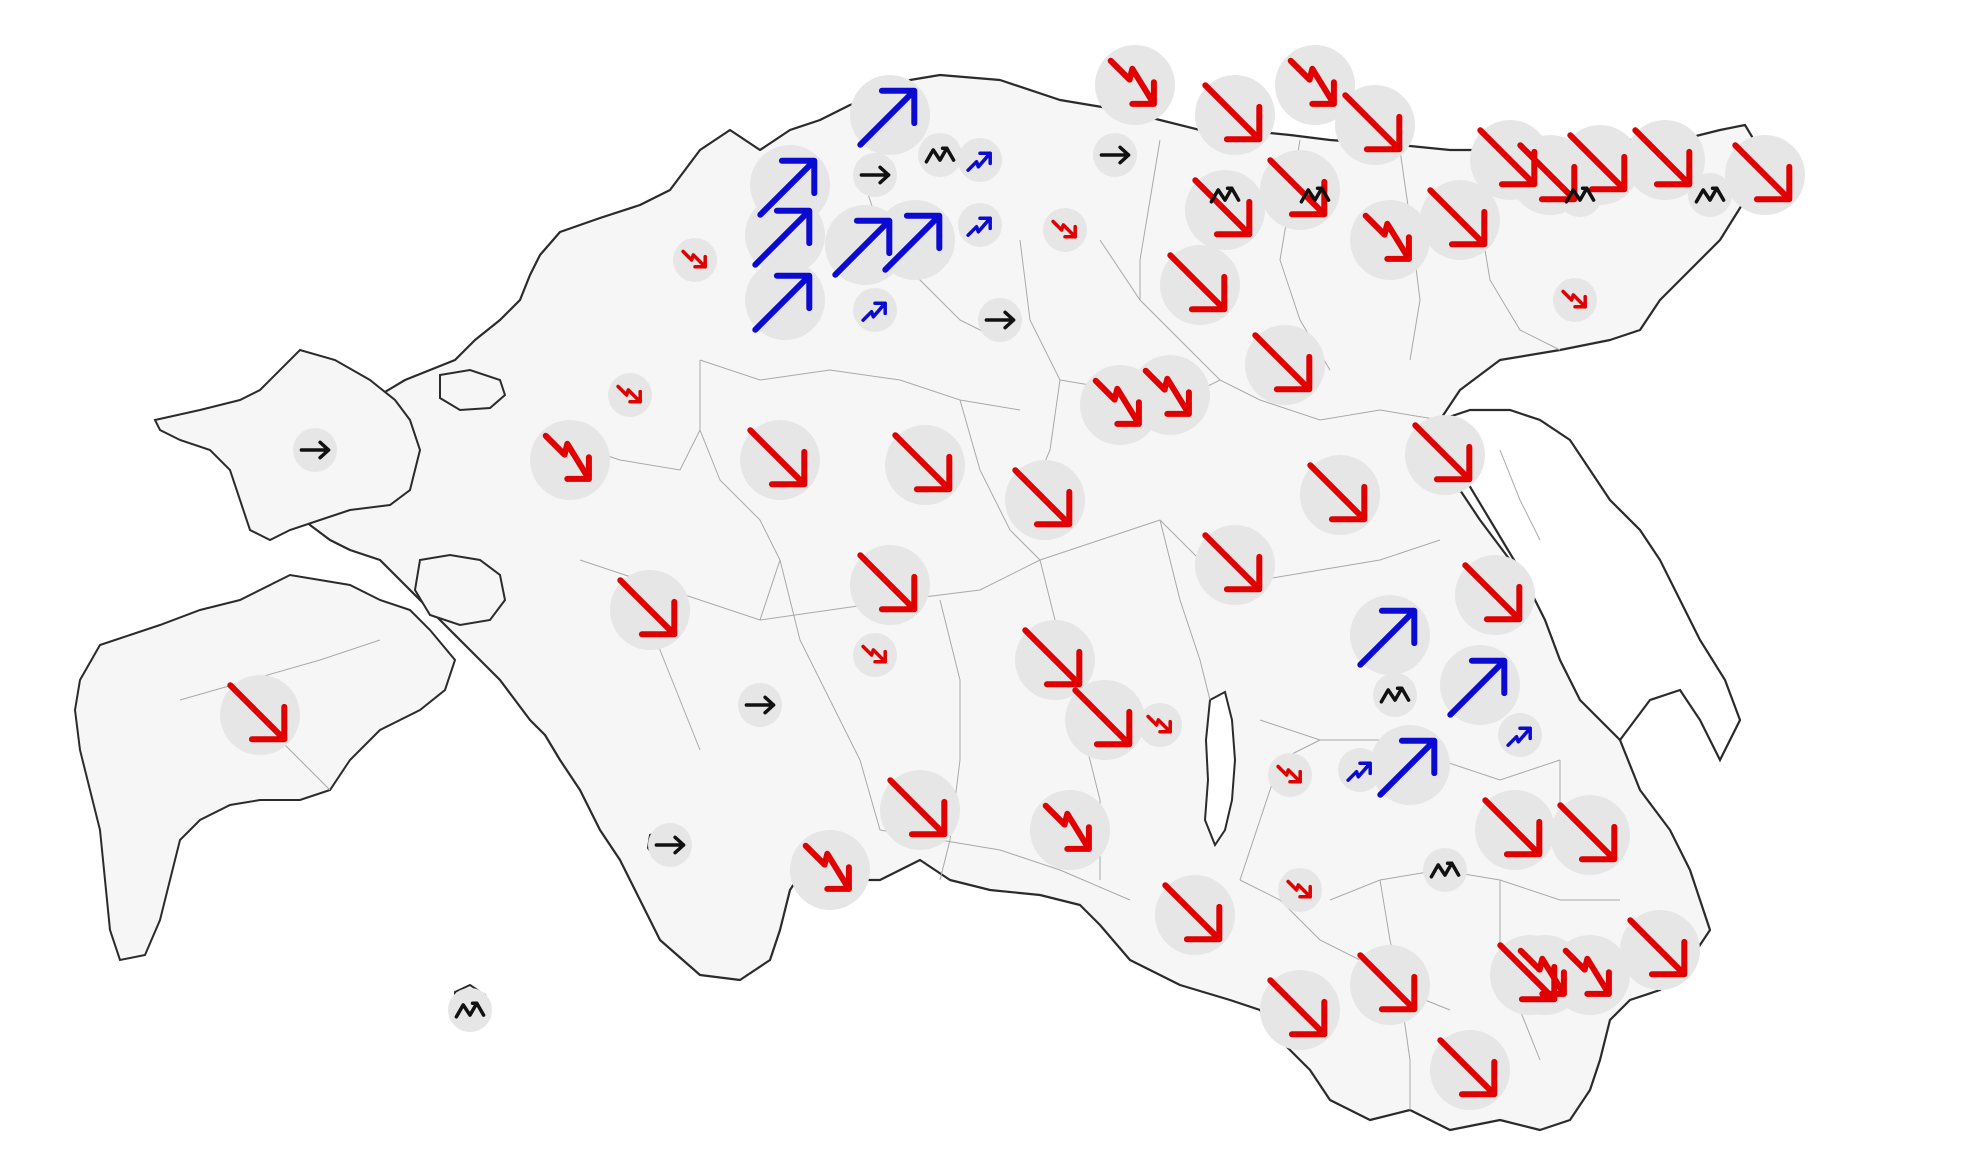 This screenshot has height=1164, width=1980. I want to click on lake-peipus, so click(1590, 585).